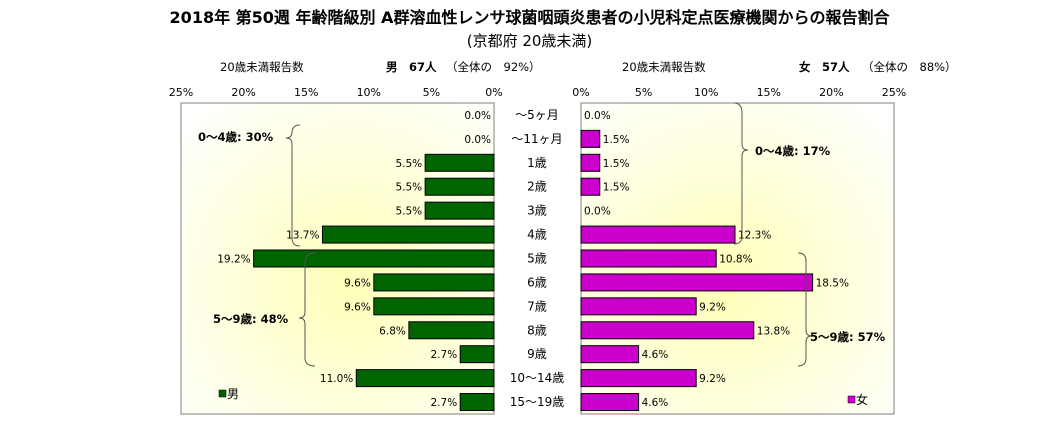 The image size is (1059, 443). I want to click on male-data-label-5: 13.7%, so click(302, 236).